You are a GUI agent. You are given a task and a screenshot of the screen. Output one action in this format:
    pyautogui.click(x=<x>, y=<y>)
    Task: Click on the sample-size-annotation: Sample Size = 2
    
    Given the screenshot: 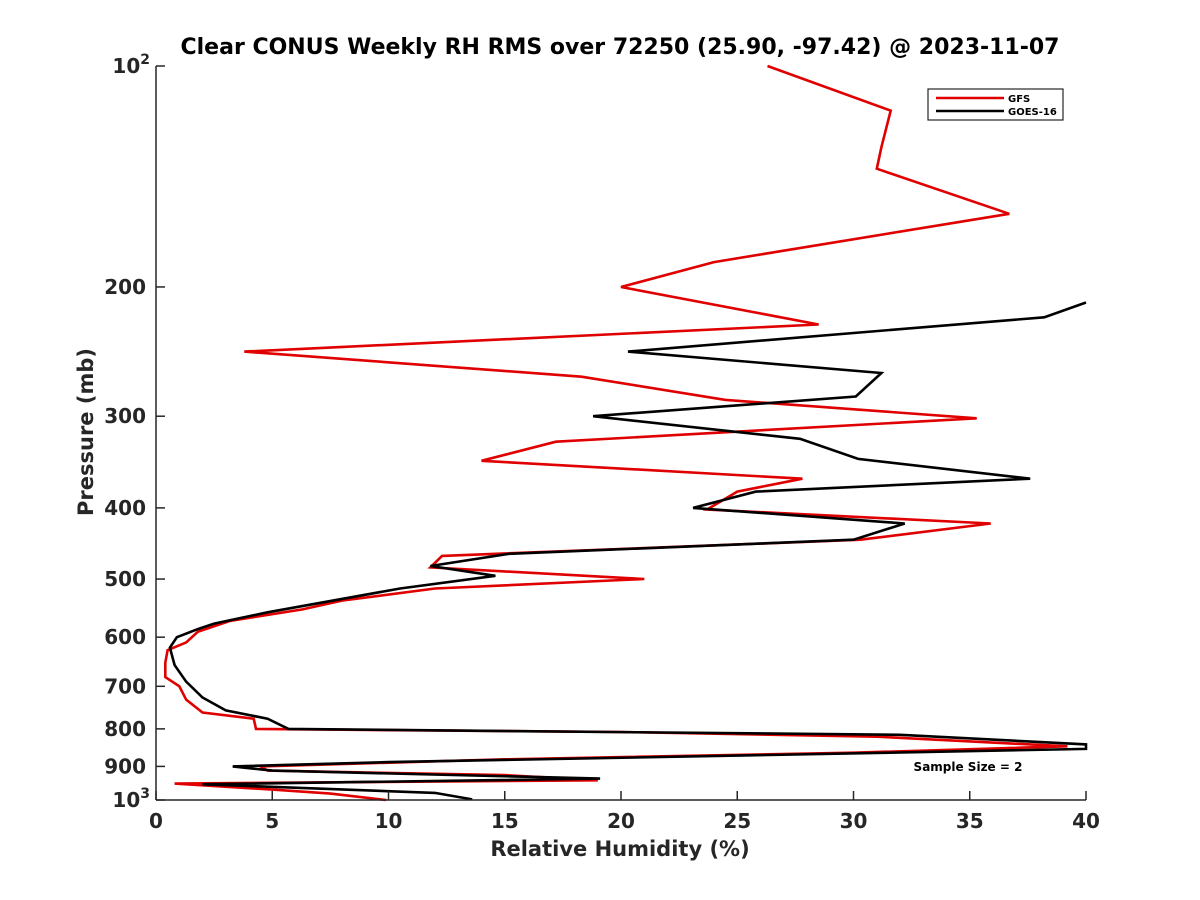 What is the action you would take?
    pyautogui.click(x=968, y=767)
    